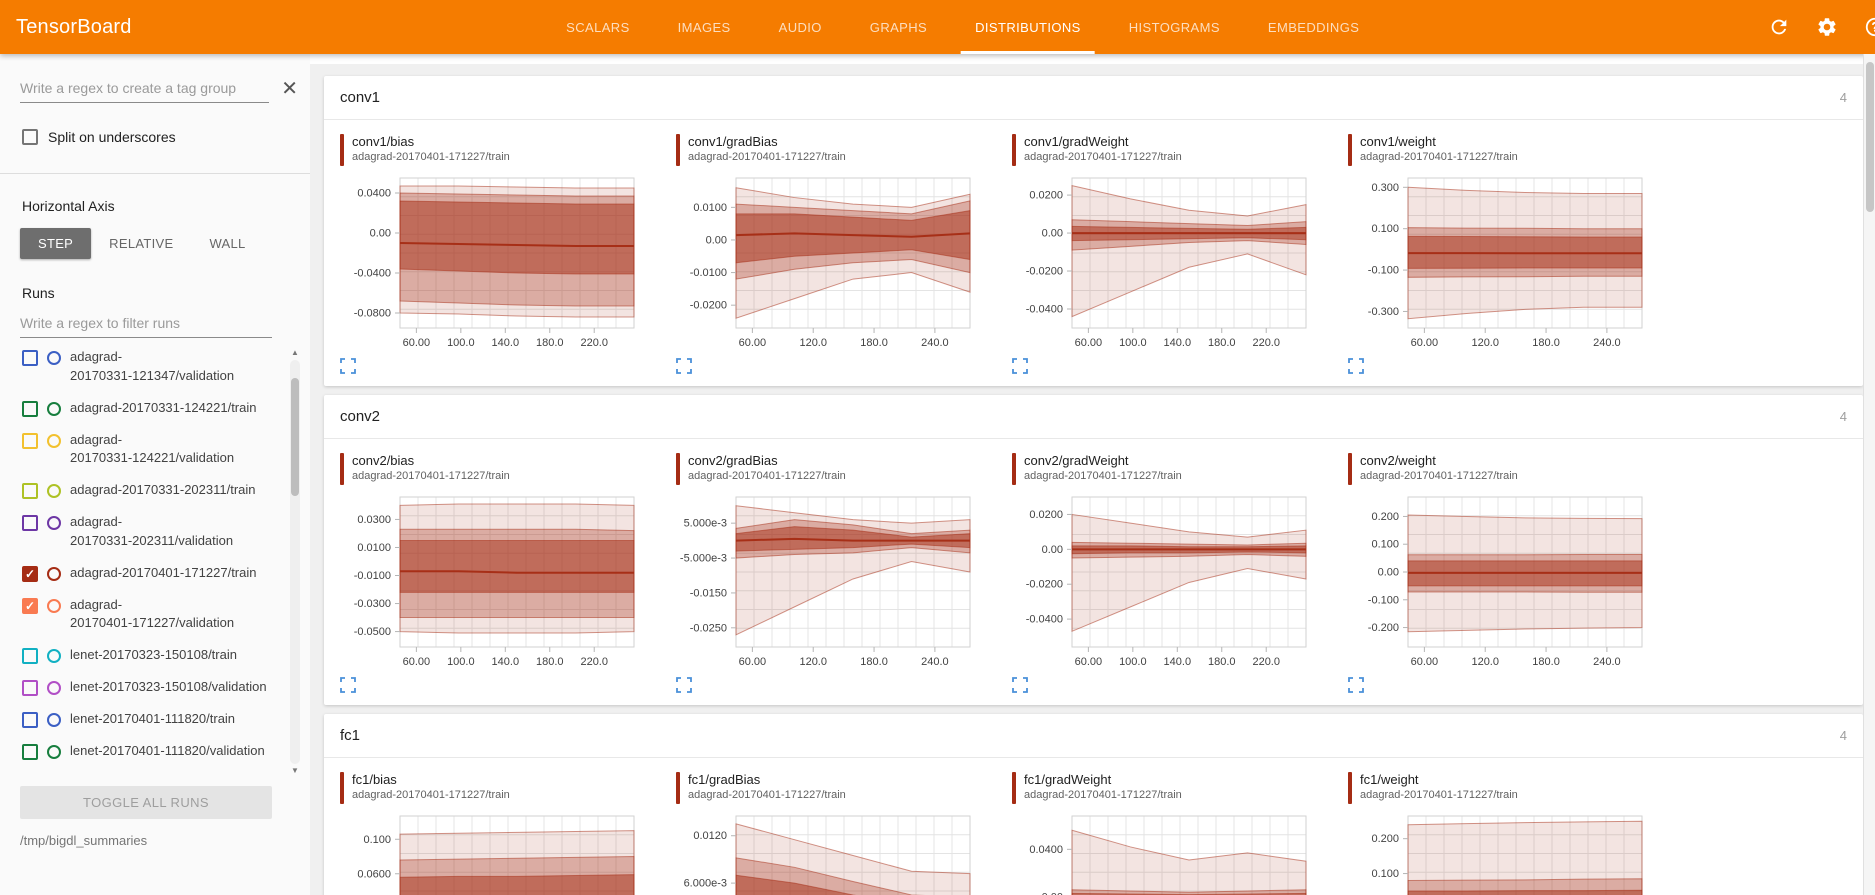 The image size is (1875, 895). Describe the element at coordinates (800, 27) in the screenshot. I see `tab-audio: AUDIO` at that location.